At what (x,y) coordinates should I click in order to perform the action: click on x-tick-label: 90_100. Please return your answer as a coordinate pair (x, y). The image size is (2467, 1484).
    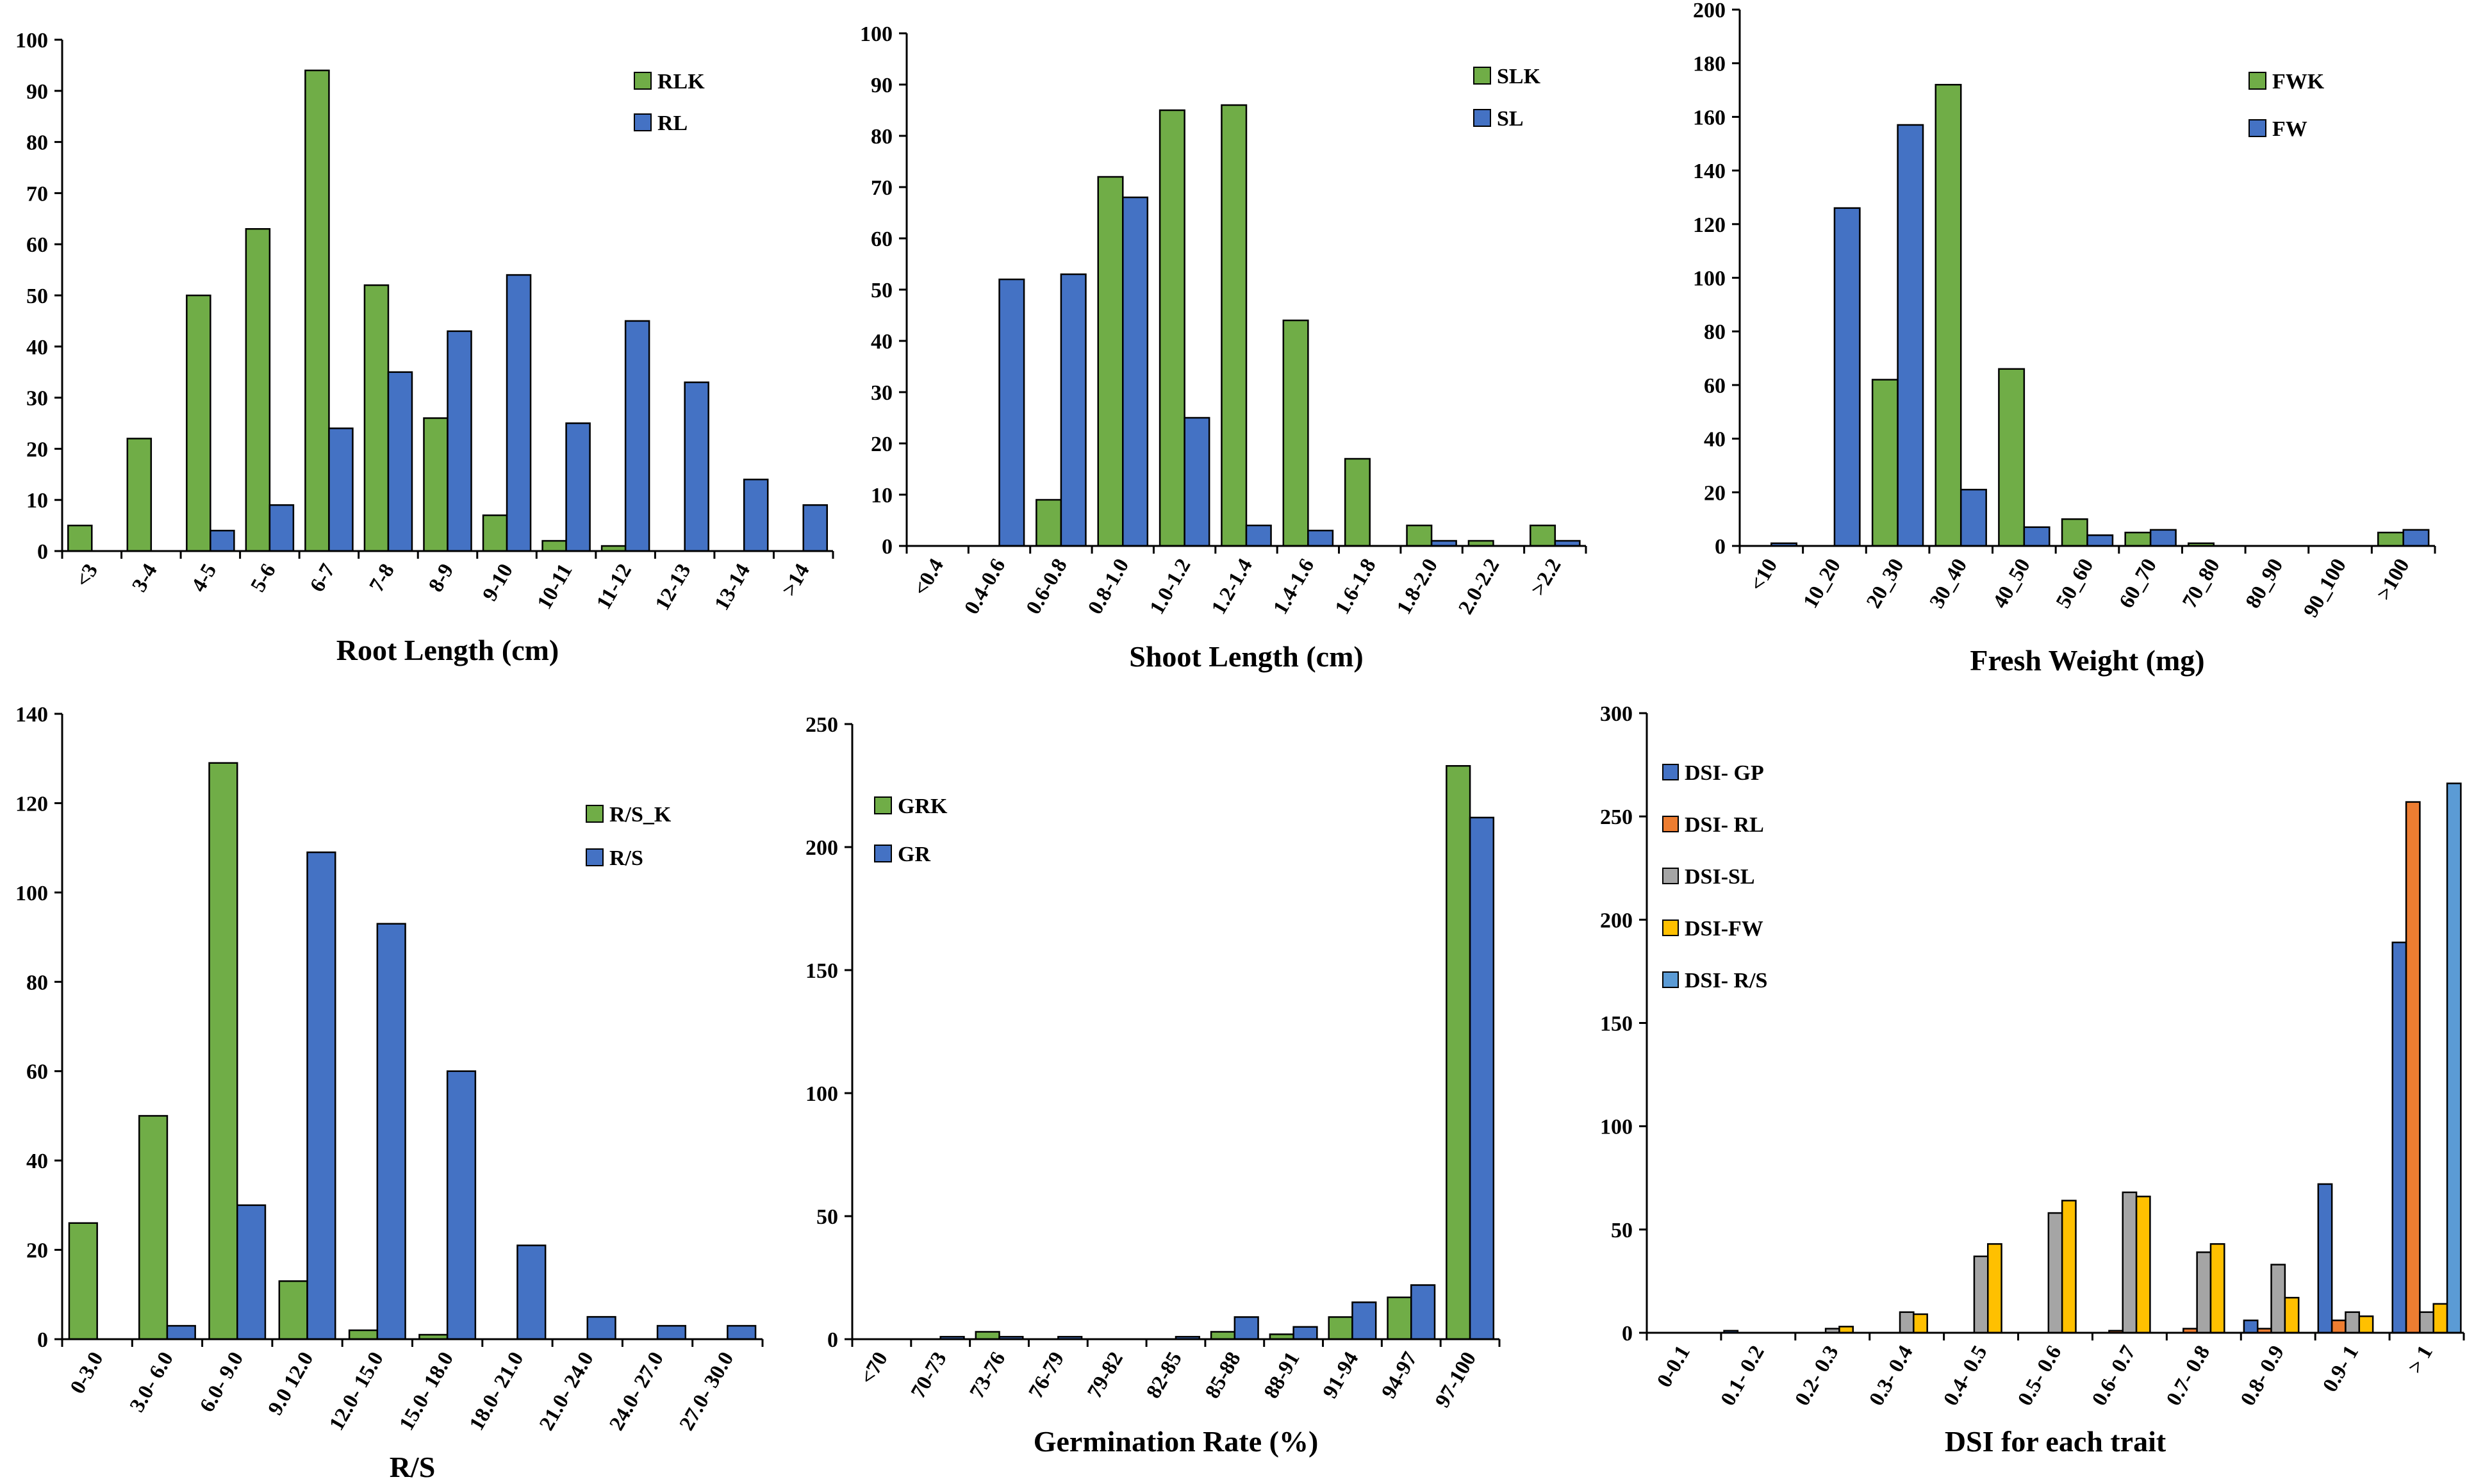
    Looking at the image, I should click on (2325, 588).